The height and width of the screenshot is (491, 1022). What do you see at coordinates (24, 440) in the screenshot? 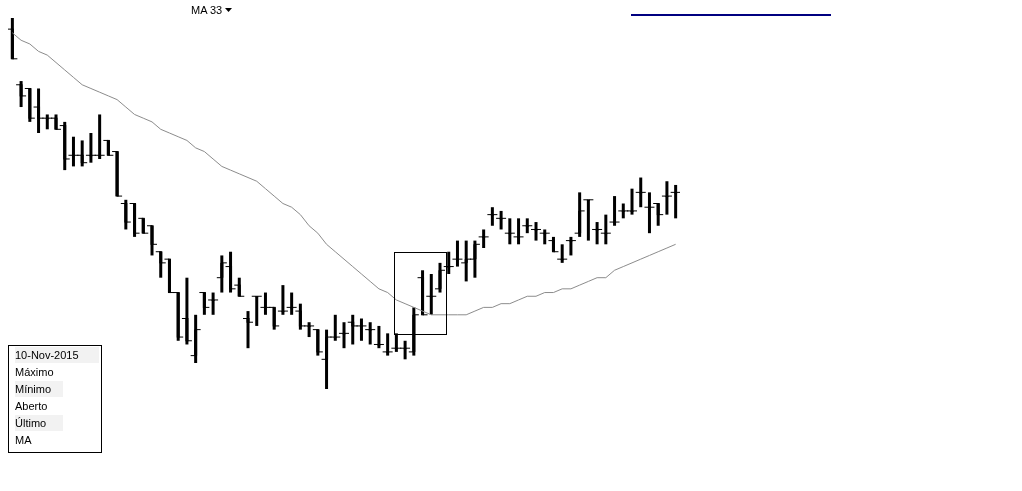
I see `text: MA` at bounding box center [24, 440].